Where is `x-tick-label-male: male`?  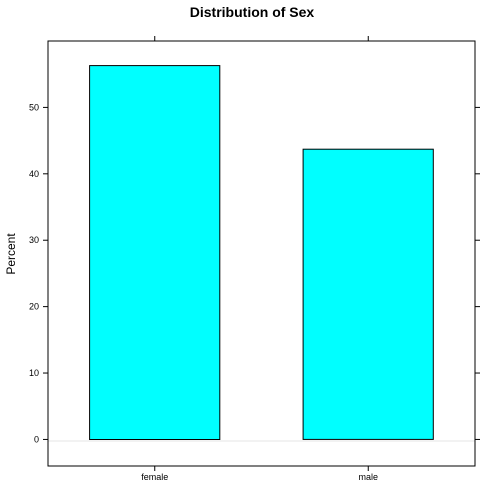
x-tick-label-male: male is located at coordinates (368, 477).